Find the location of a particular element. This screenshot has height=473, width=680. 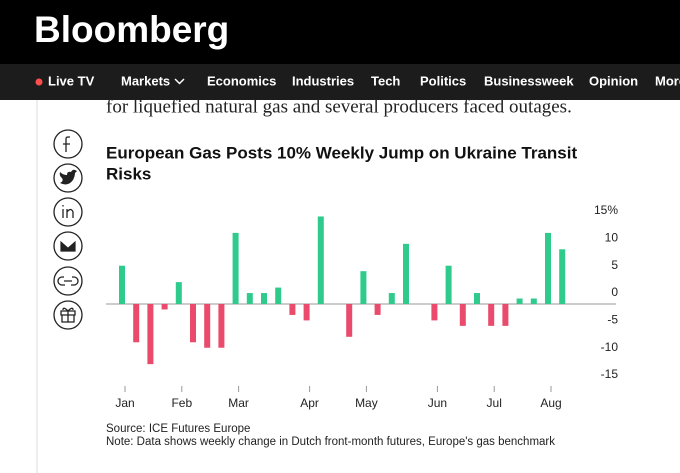

linkedin is located at coordinates (68, 212).